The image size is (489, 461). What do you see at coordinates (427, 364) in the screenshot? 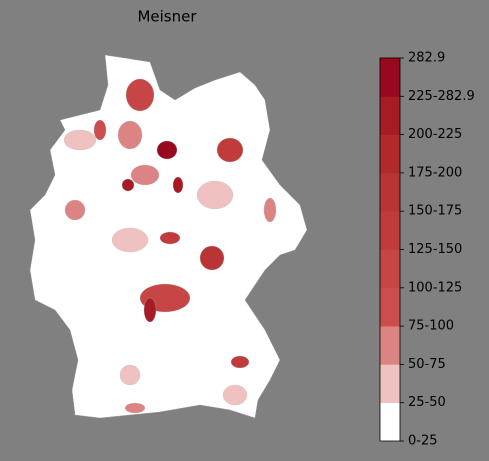
I see `colorbar-label: 50-75` at bounding box center [427, 364].